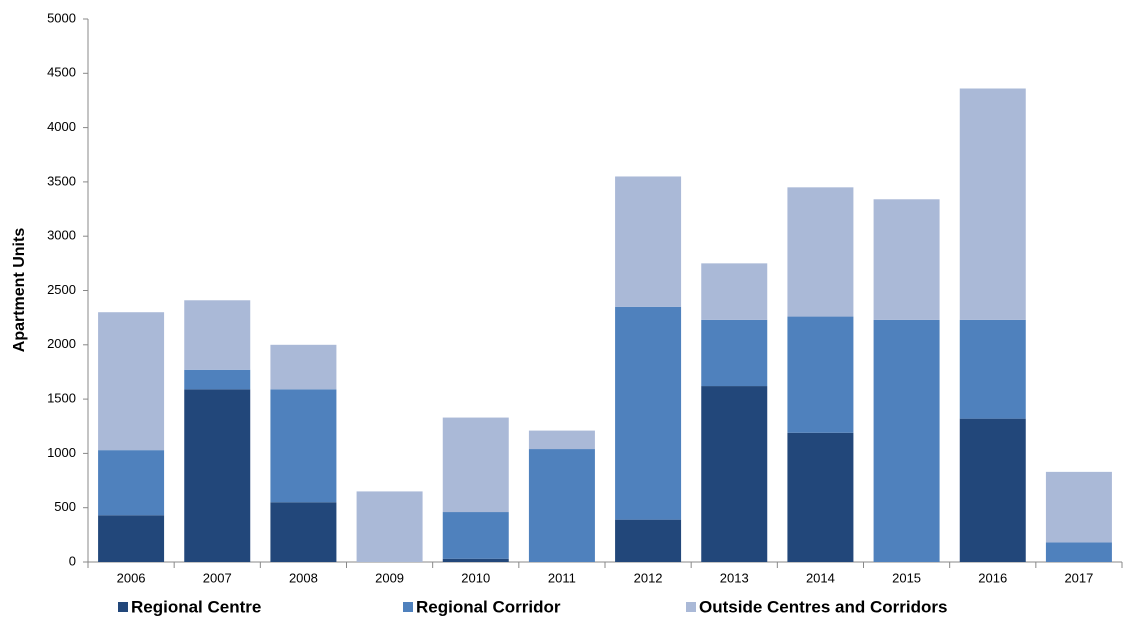 The width and height of the screenshot is (1134, 627). Describe the element at coordinates (61, 126) in the screenshot. I see `y-tick-label: 4000` at that location.